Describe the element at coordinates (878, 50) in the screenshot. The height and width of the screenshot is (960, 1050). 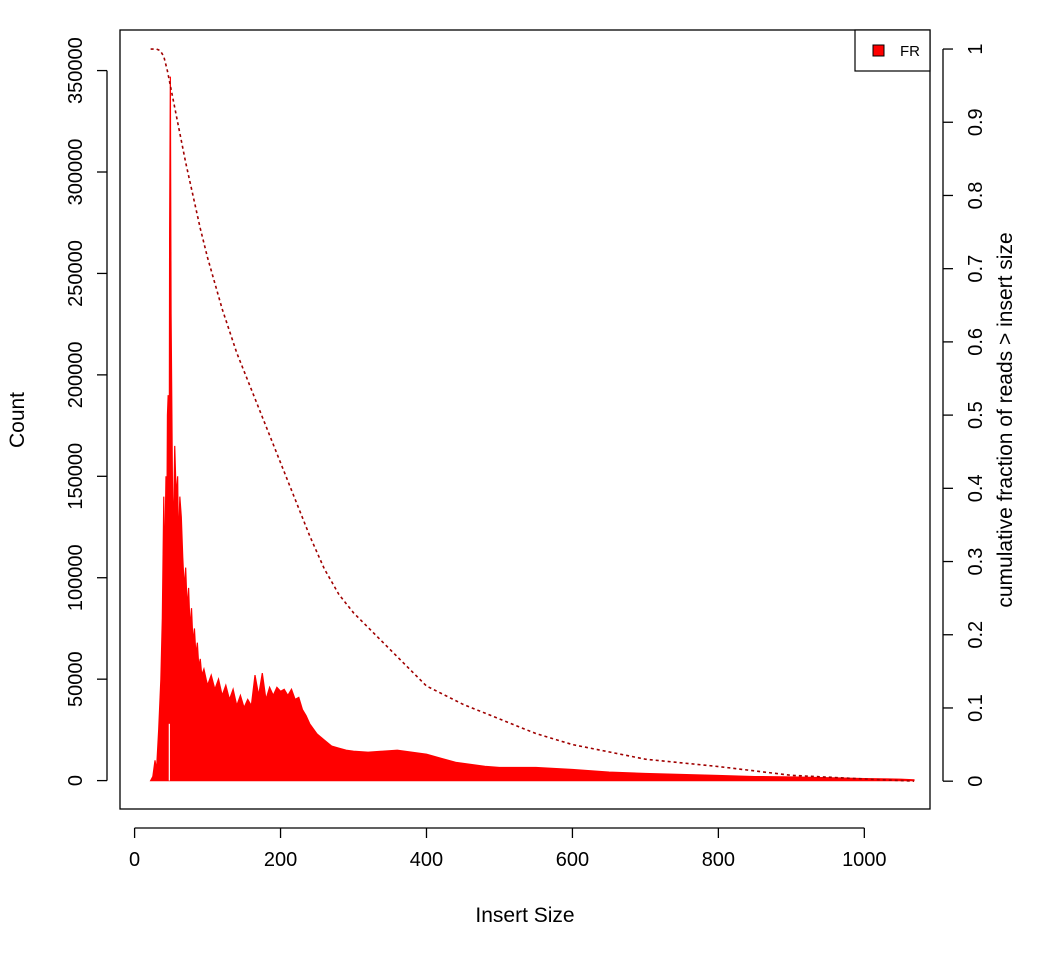
I see `legend-swatch-fr` at that location.